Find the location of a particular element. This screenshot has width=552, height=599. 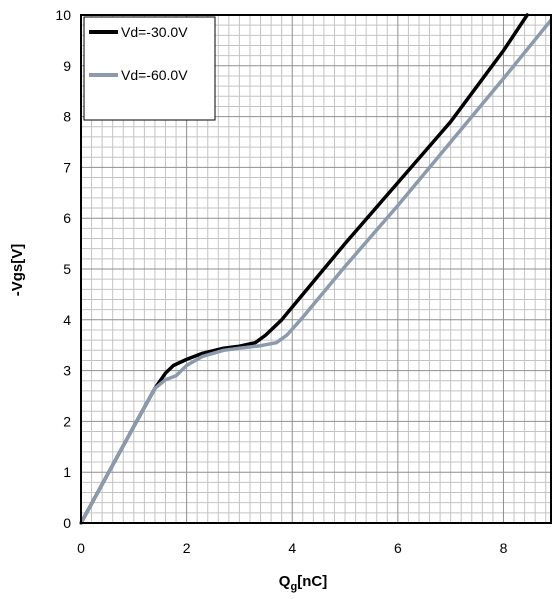

x-tick-label: 8 is located at coordinates (504, 548).